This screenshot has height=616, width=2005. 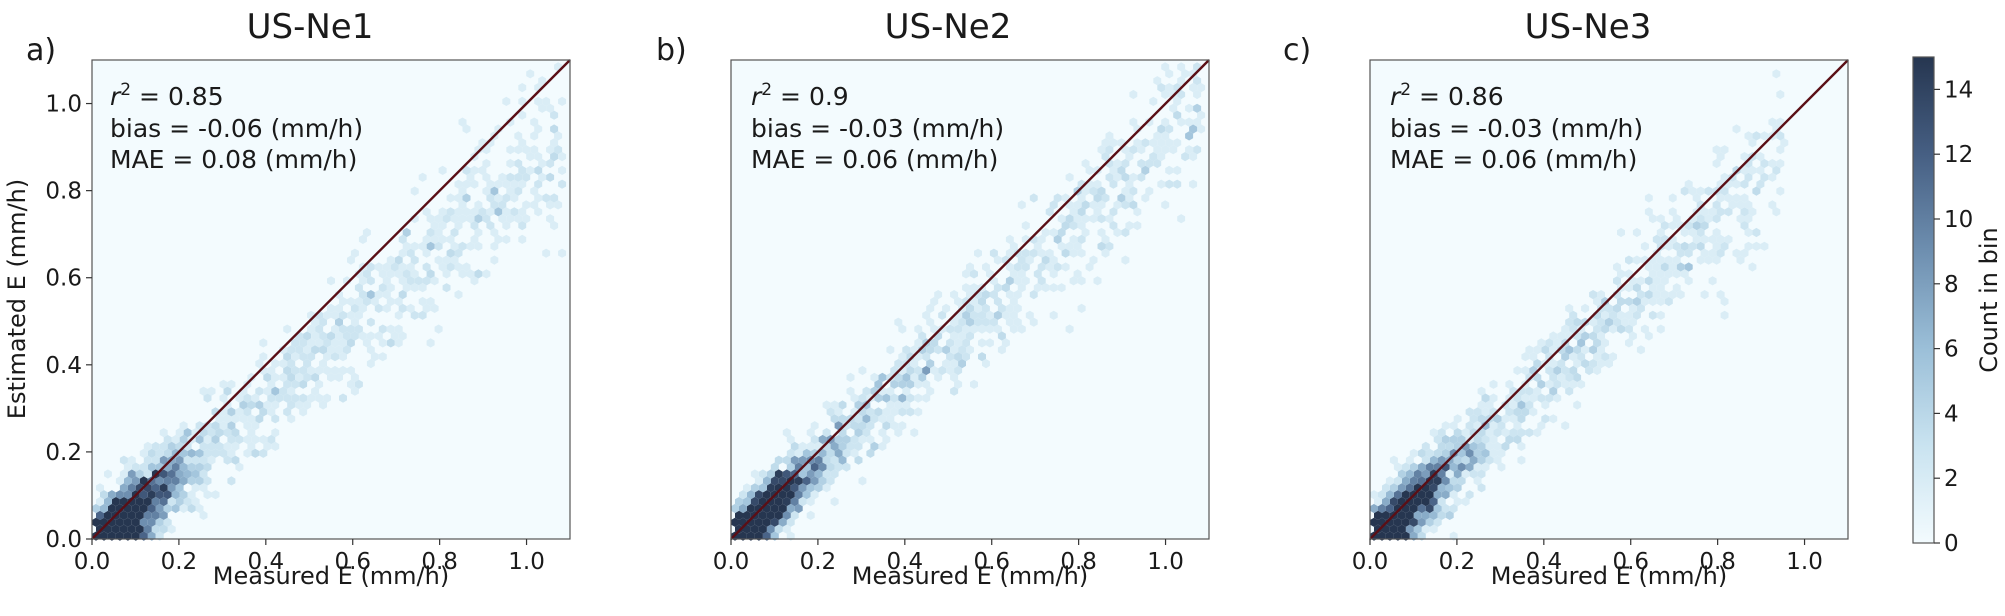 I want to click on y-tick-label: 1.0, so click(x=63, y=105).